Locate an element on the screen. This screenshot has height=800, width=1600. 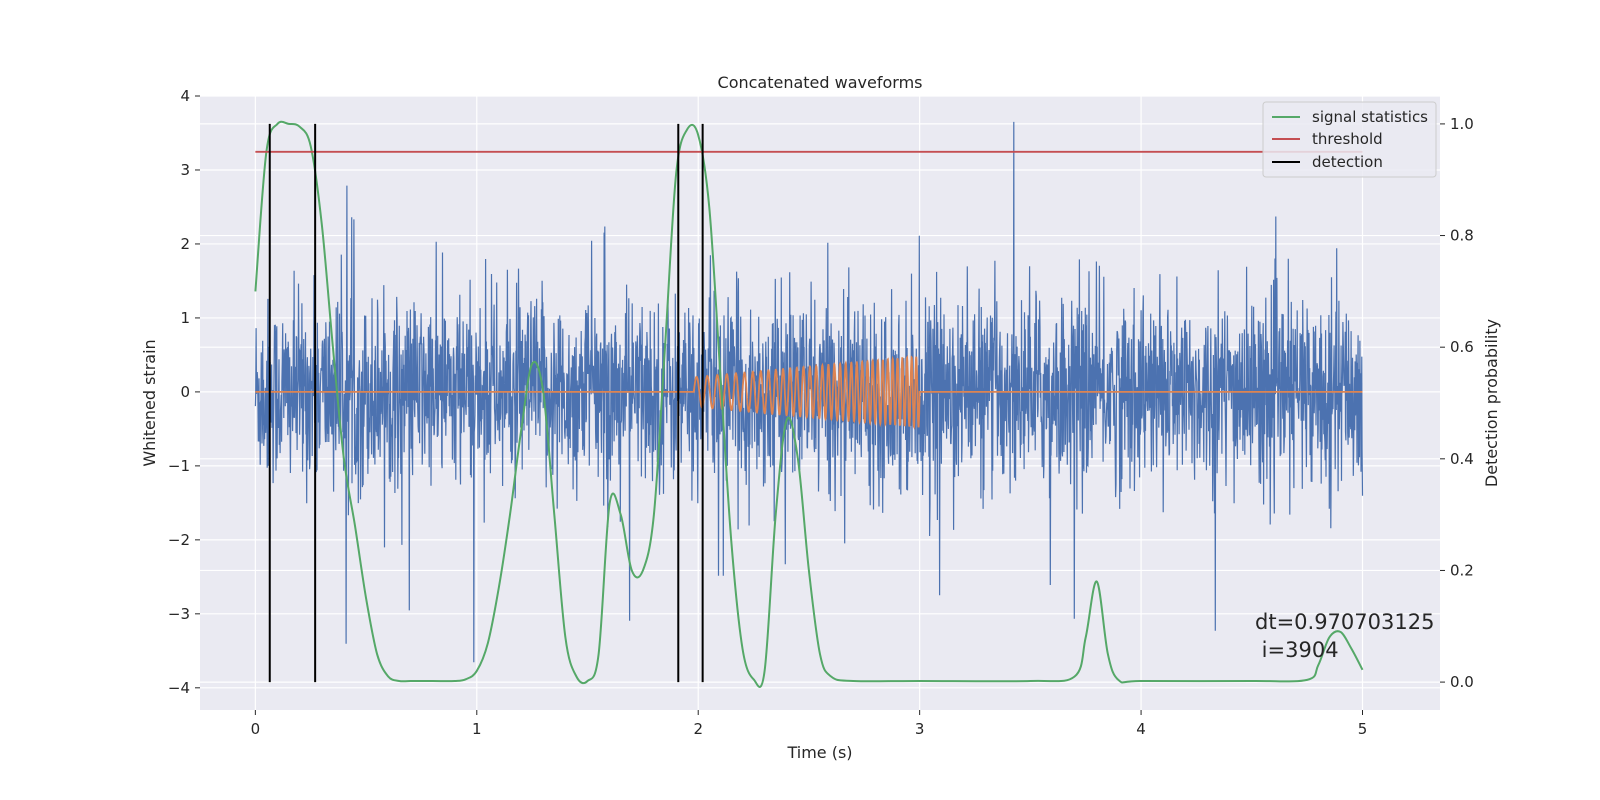
x-tick-label: 5 is located at coordinates (1363, 729).